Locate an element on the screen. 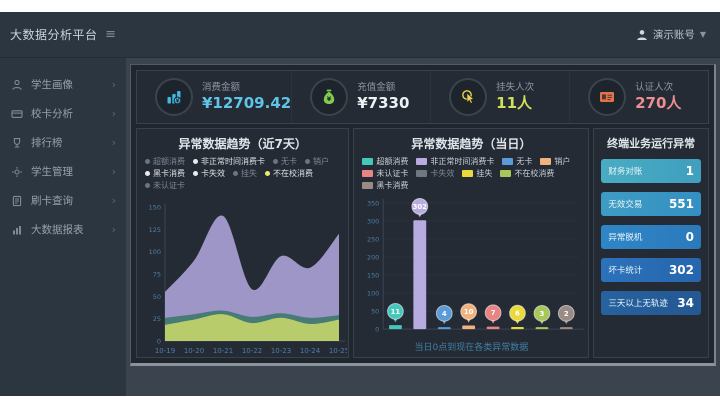  y-tick-label: 25 is located at coordinates (156, 319).